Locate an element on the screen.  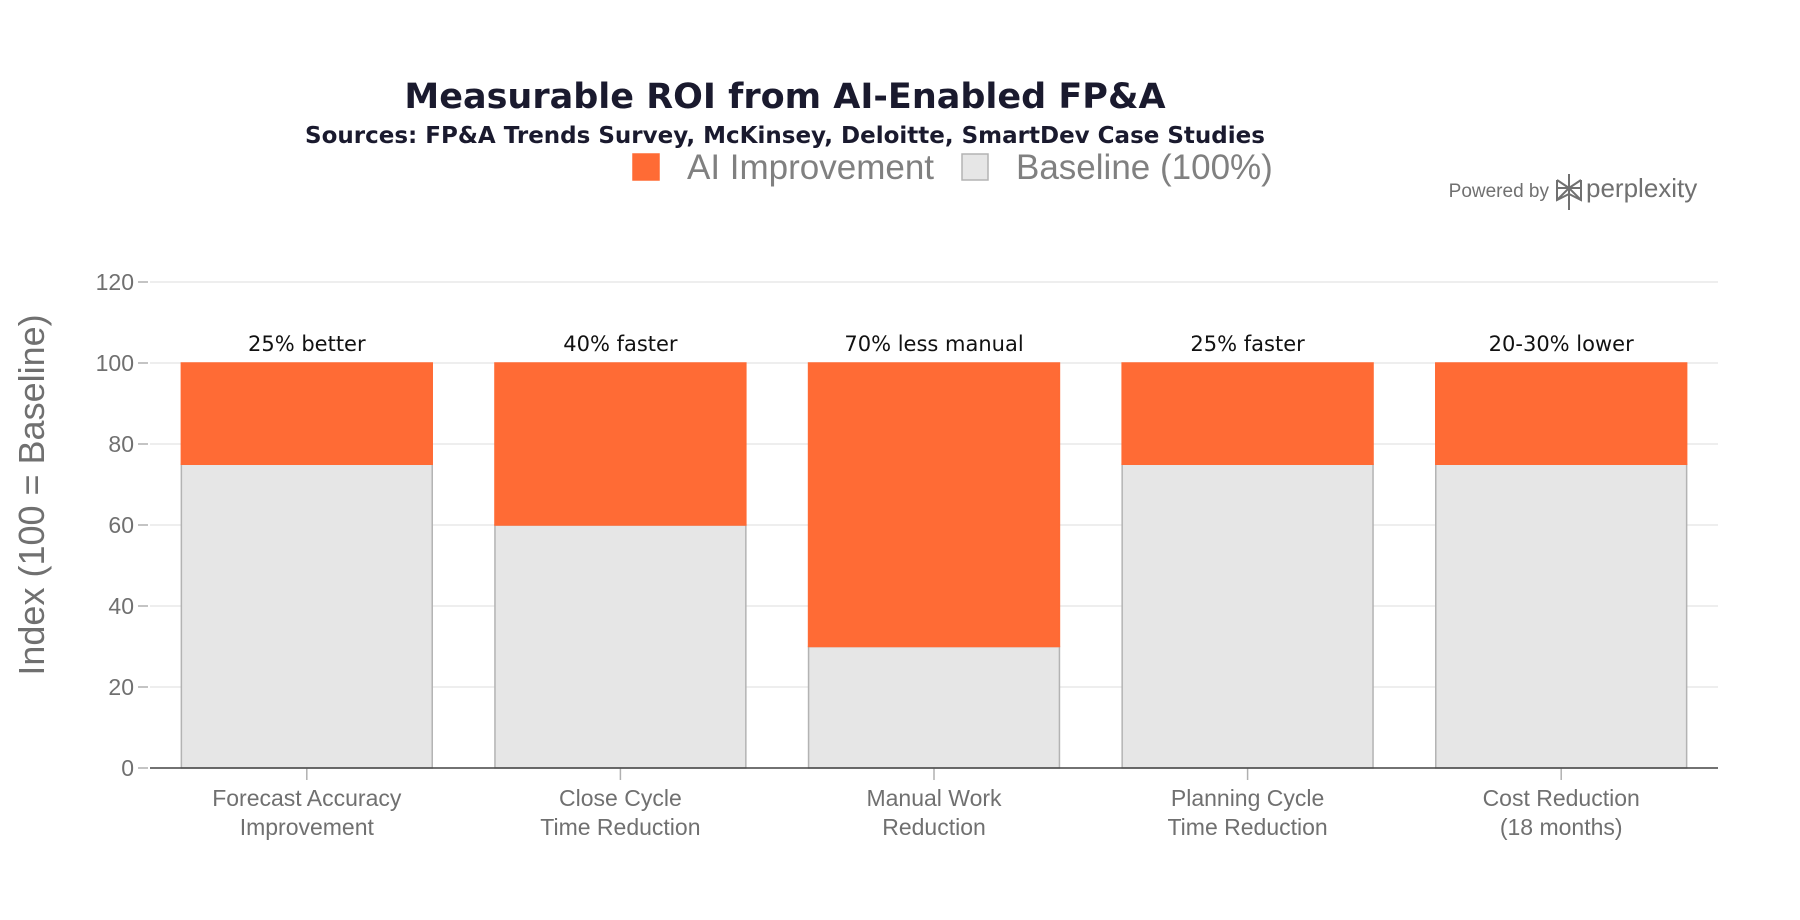
y-tick-label: 80 is located at coordinates (121, 444).